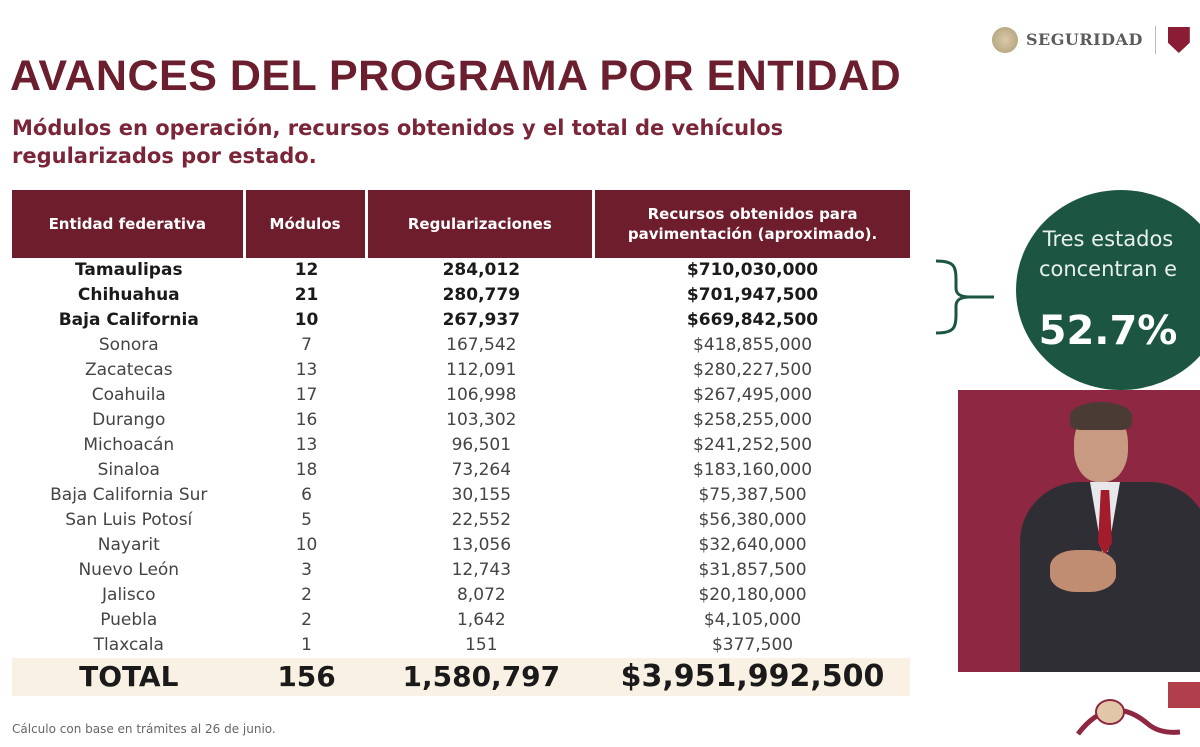 The width and height of the screenshot is (1200, 747). I want to click on cell-recursos: $183,160,000, so click(753, 470).